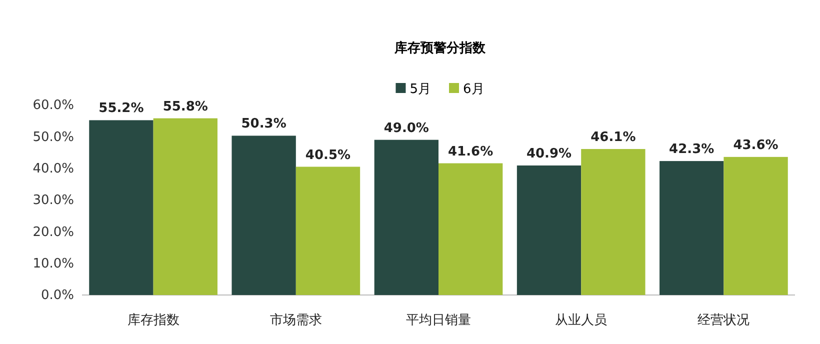 The image size is (820, 344). I want to click on data-label: 55.2%, so click(121, 108).